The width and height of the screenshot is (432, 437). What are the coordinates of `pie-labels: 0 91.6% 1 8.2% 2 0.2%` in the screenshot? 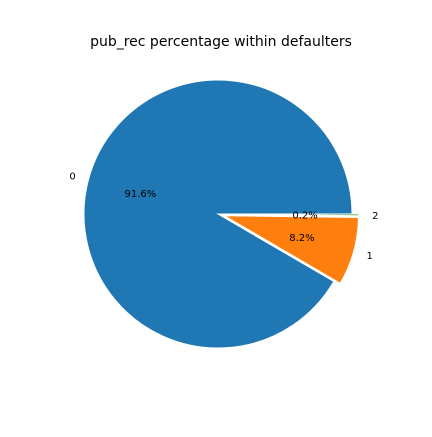 It's located at (223, 217).